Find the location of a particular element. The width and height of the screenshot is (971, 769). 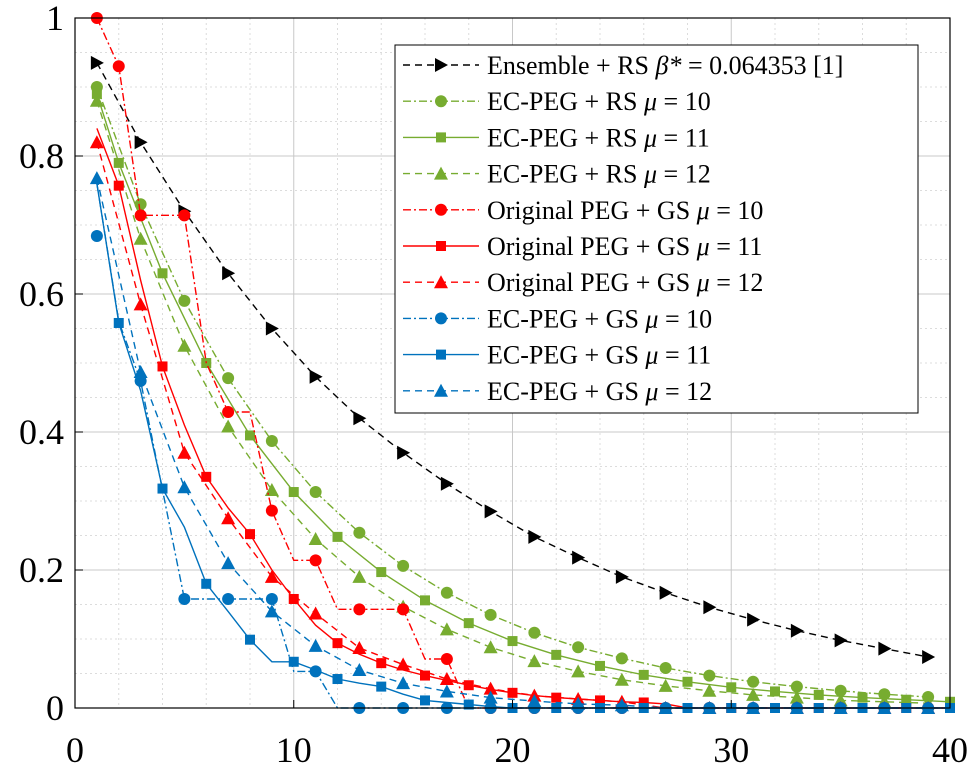

legend-item: EC-PEG + RS μ = 11 is located at coordinates (556, 137).